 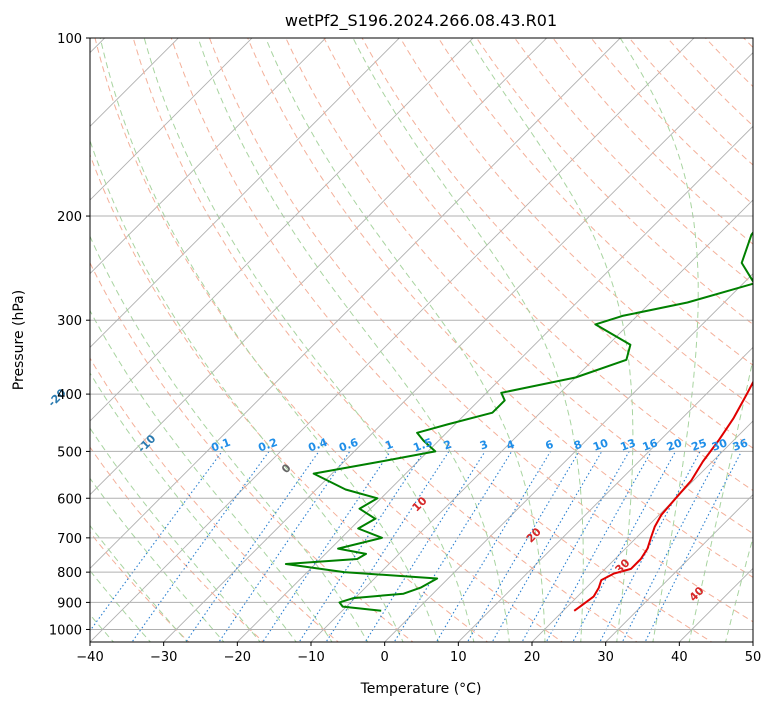 I want to click on y-tick-label: 900, so click(x=69, y=603).